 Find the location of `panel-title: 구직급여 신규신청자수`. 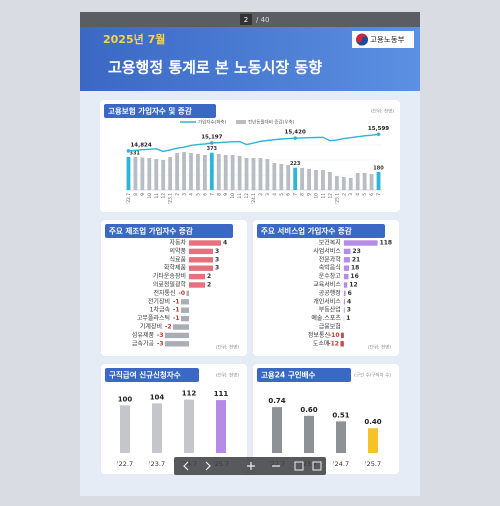

panel-title: 구직급여 신규신청자수 is located at coordinates (145, 375).